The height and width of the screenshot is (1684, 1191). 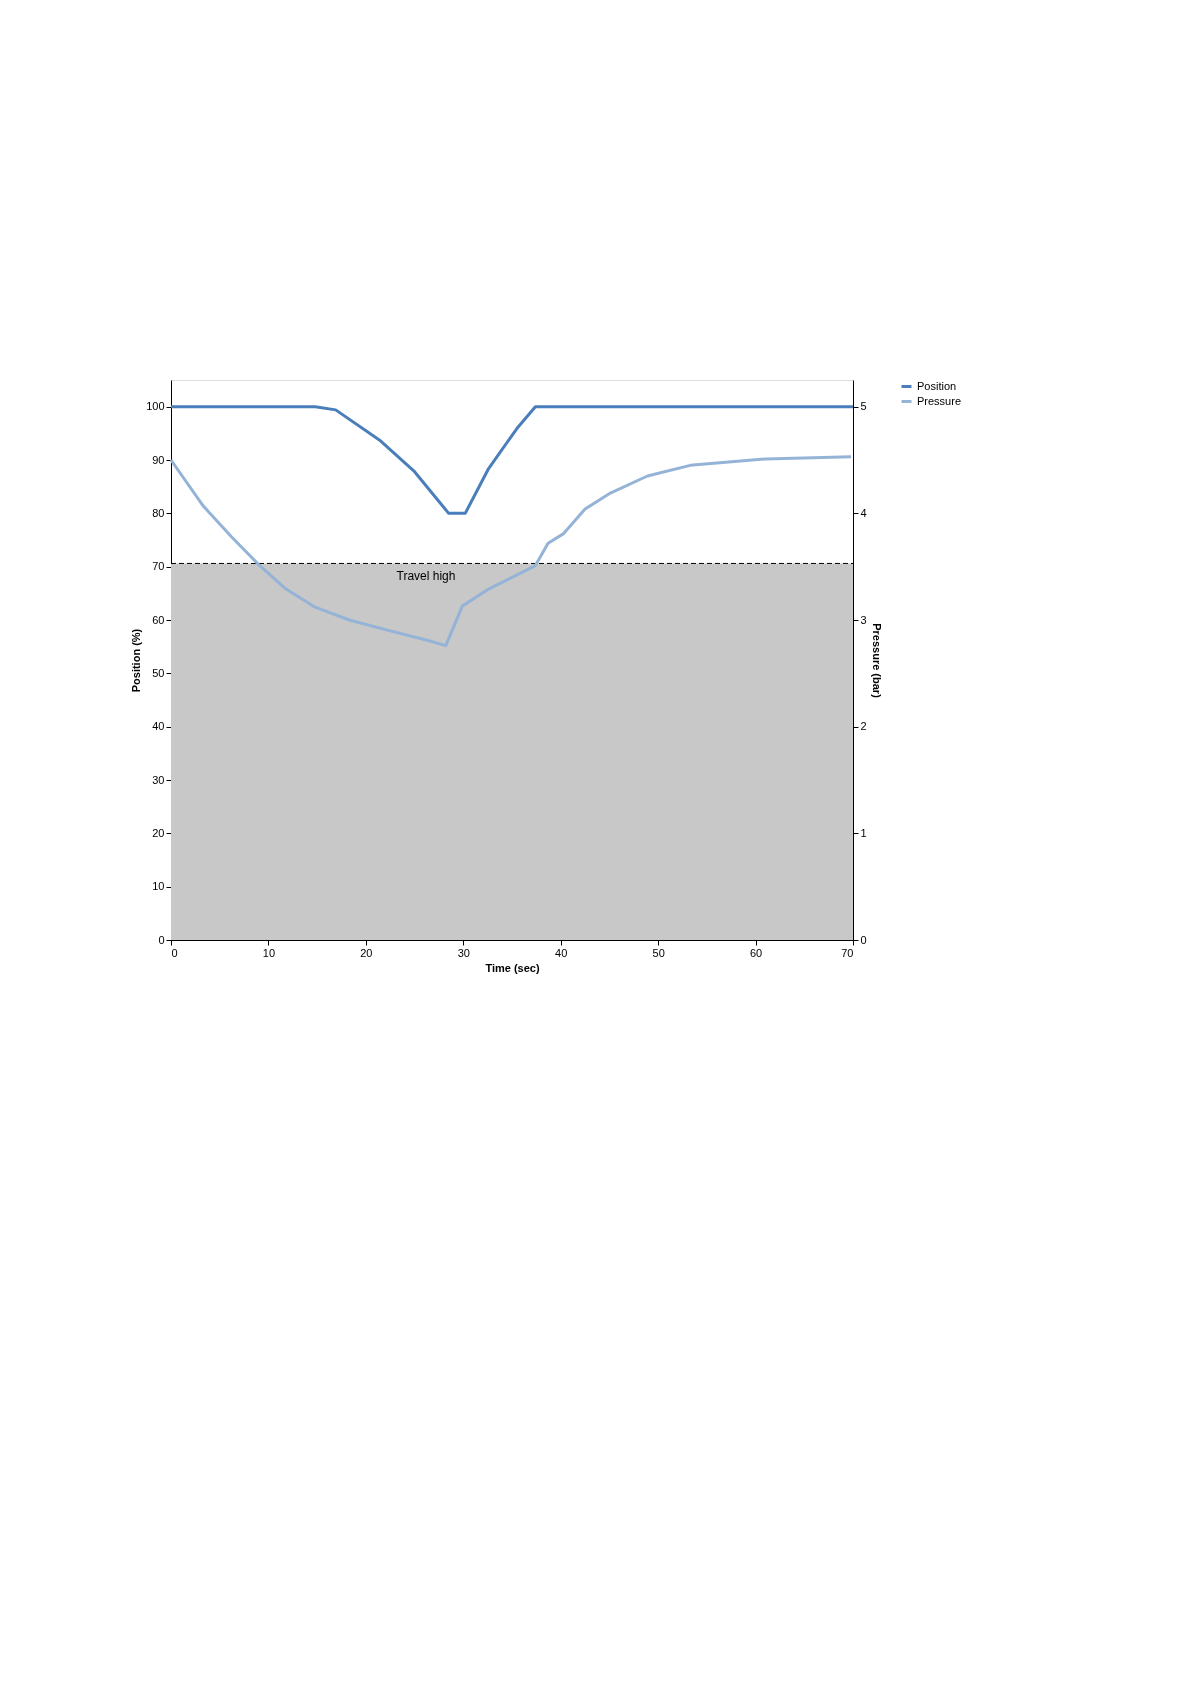 What do you see at coordinates (158, 459) in the screenshot?
I see `y-tick-label: 90` at bounding box center [158, 459].